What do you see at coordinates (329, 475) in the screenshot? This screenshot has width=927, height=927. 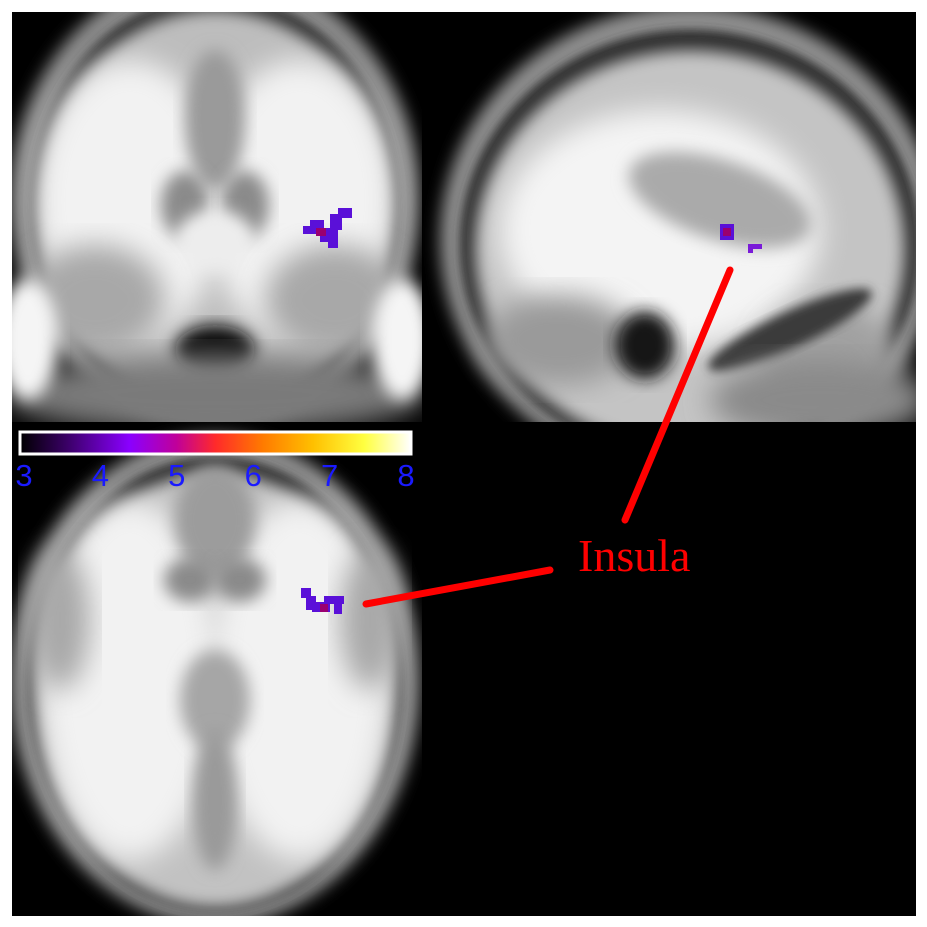 I see `colorbar-tick-label: 7` at bounding box center [329, 475].